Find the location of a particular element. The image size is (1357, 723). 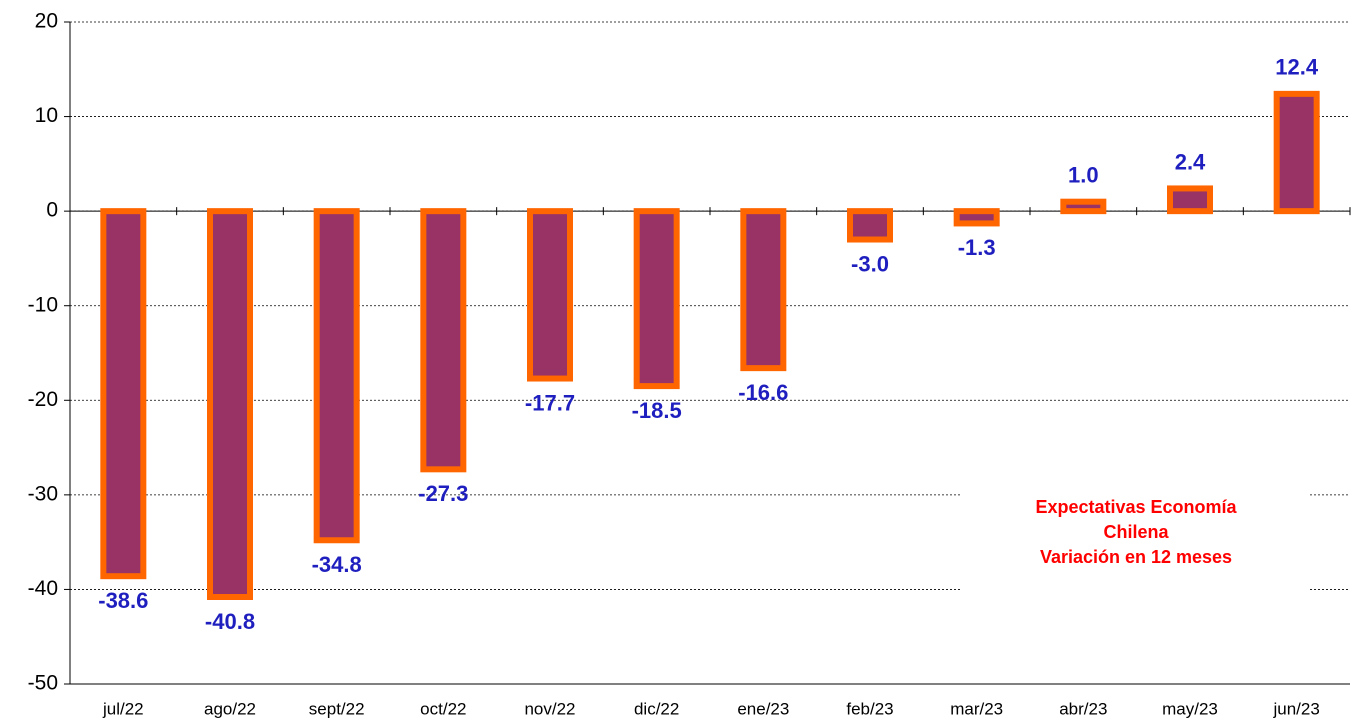

x-tick-label: jul/22 is located at coordinates (123, 708).